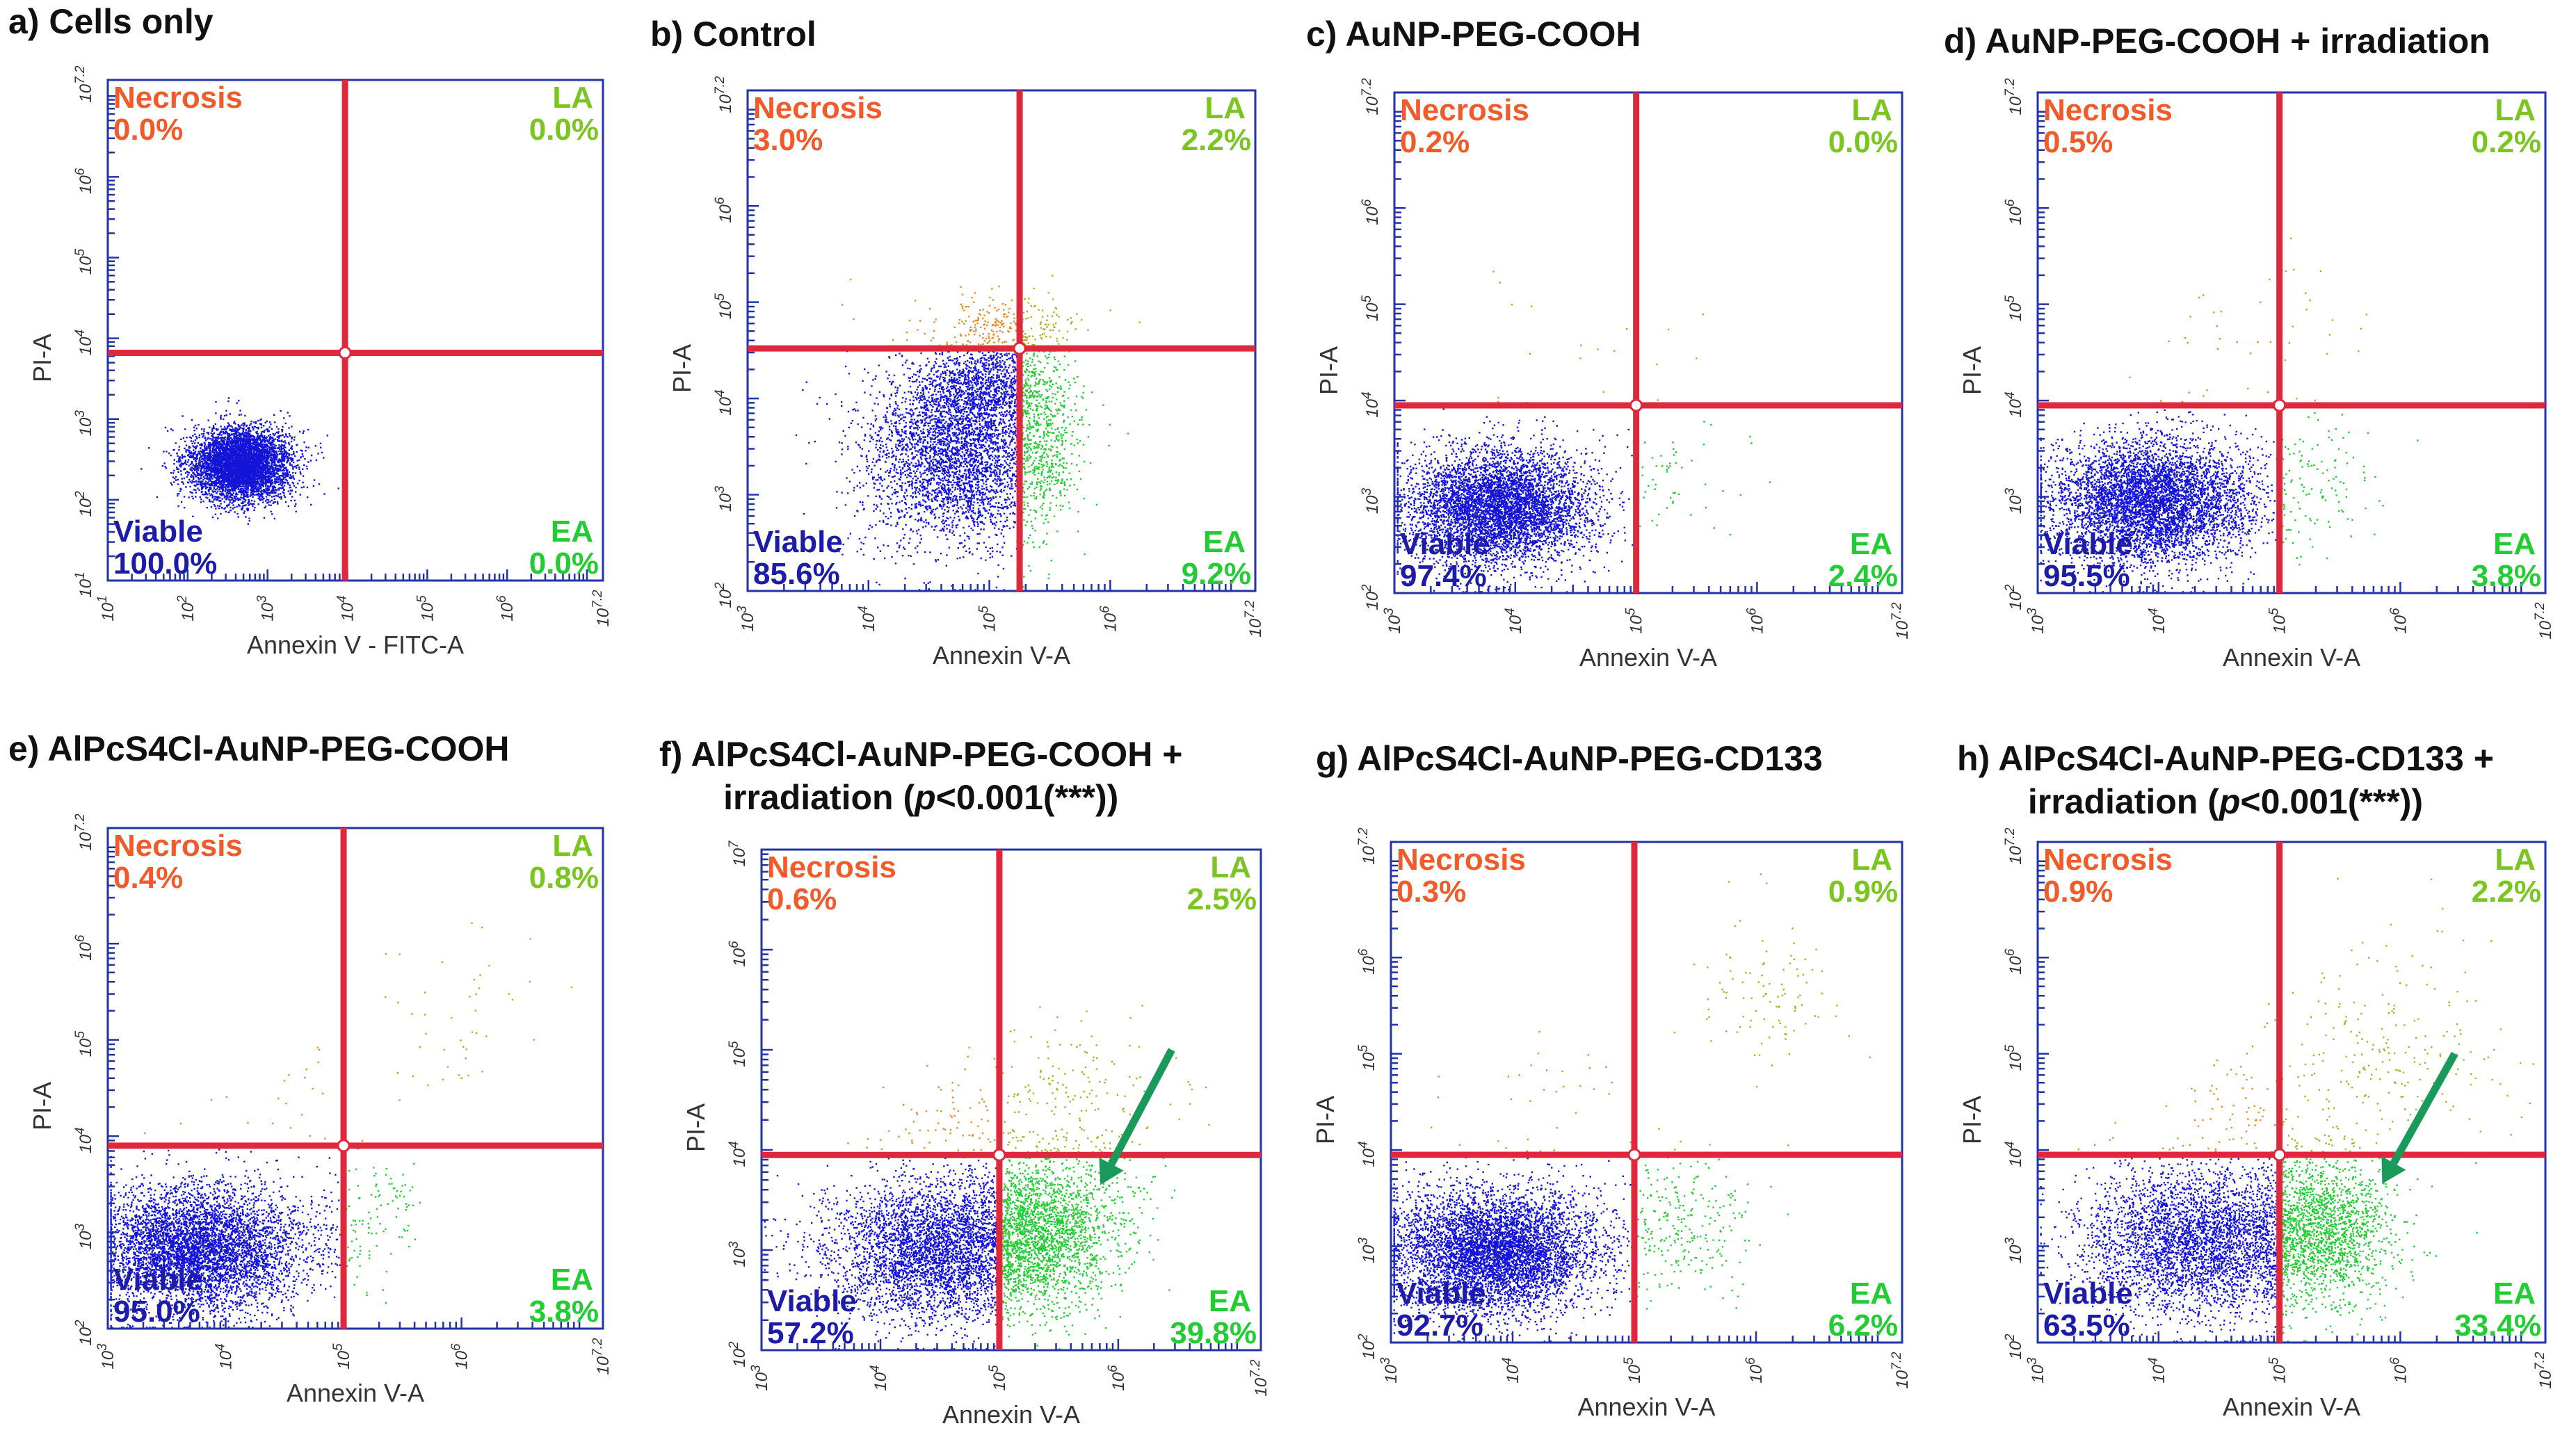 This screenshot has width=2576, height=1435. I want to click on svg-text: 10¹, so click(107, 608).